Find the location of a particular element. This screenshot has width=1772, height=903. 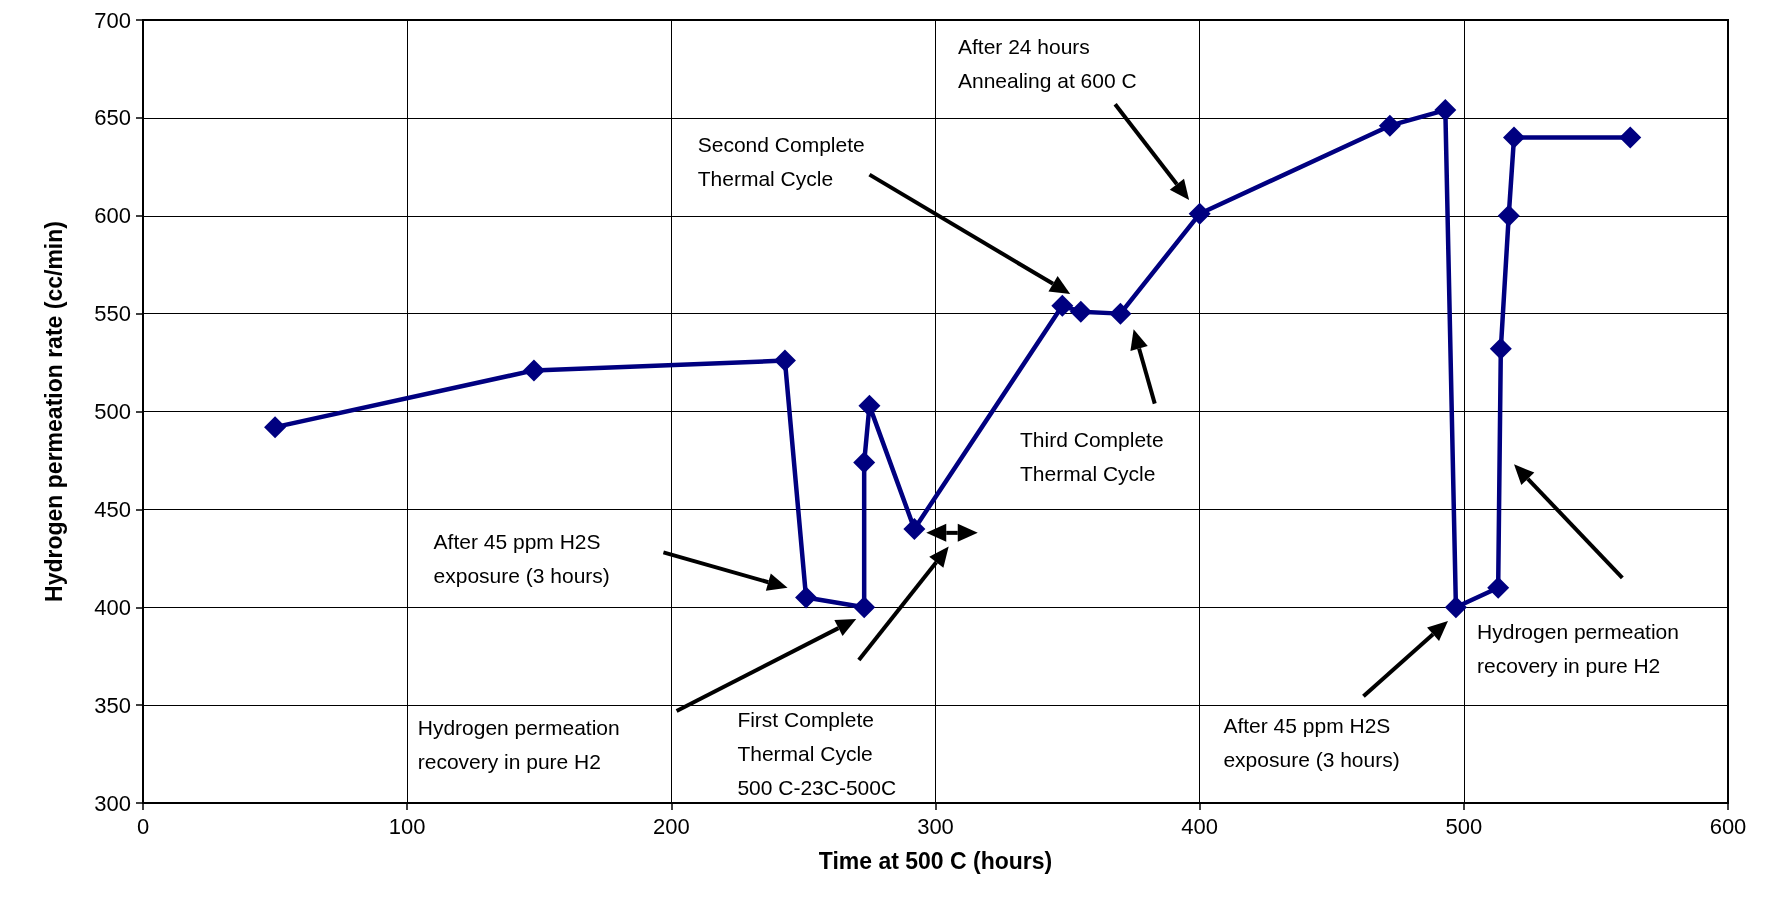

y-tick-label: 700 is located at coordinates (112, 20).